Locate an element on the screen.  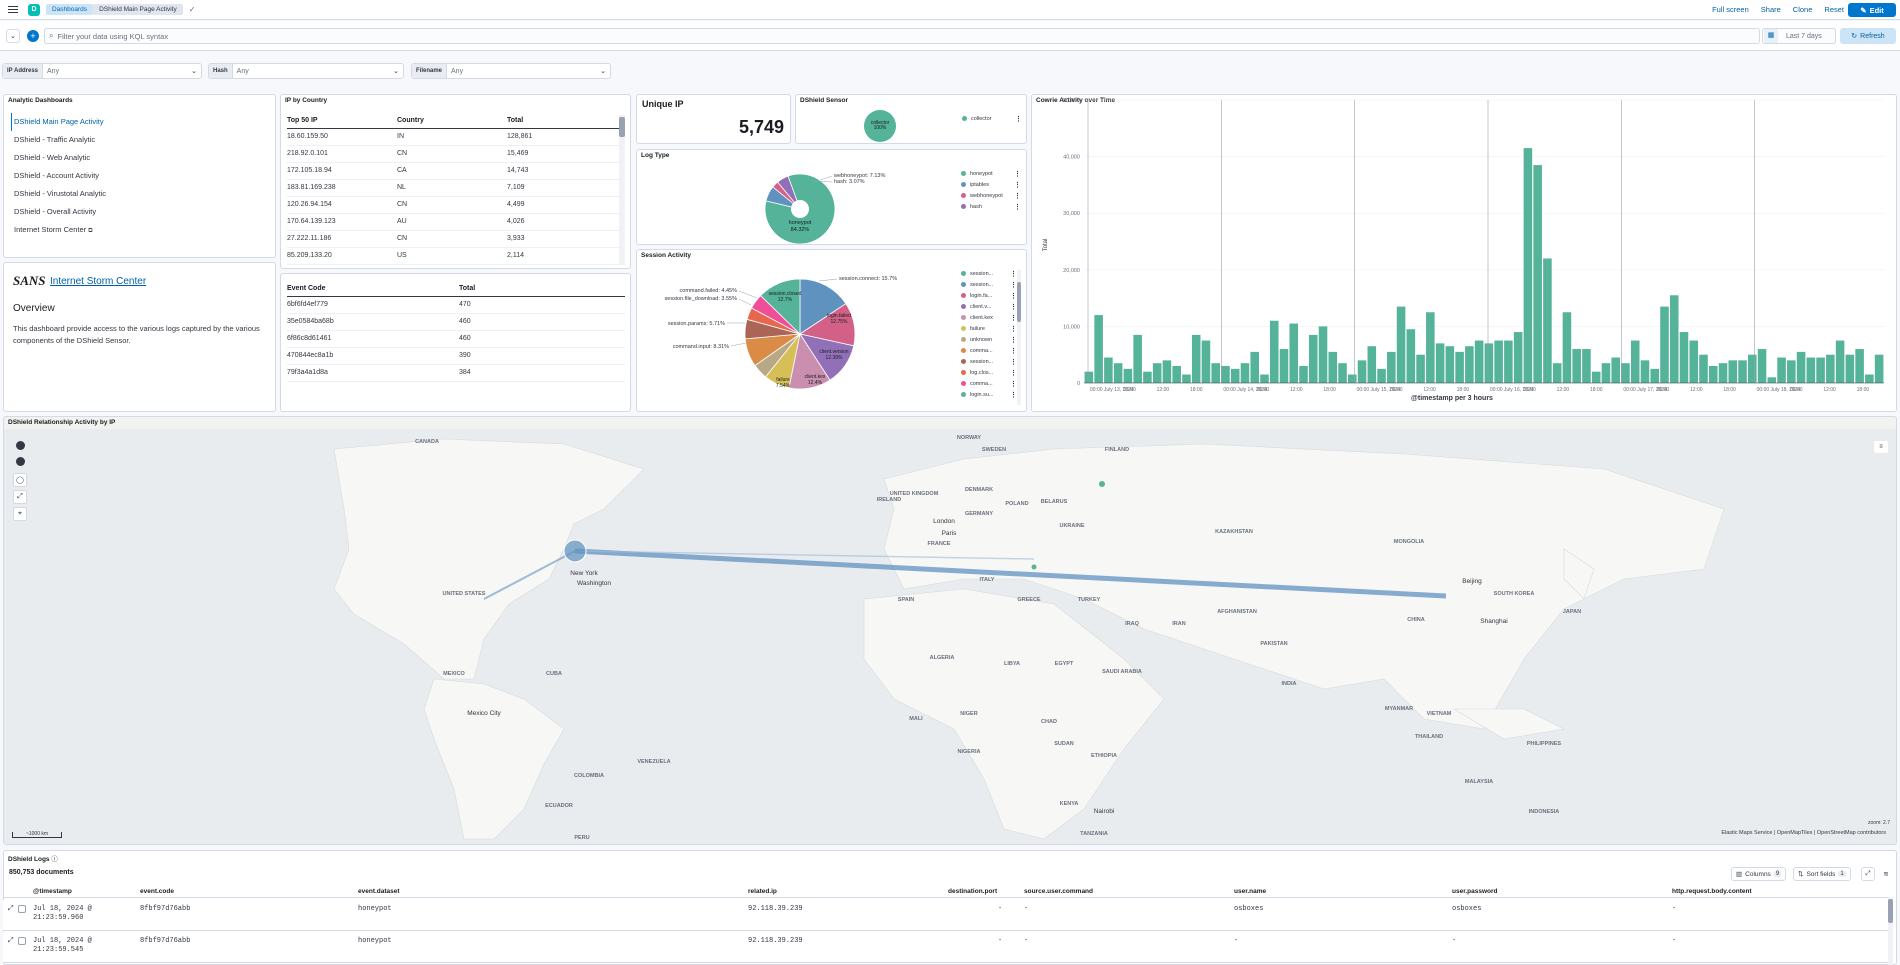
date-picker: ▦ Last 7 days is located at coordinates (1799, 36).